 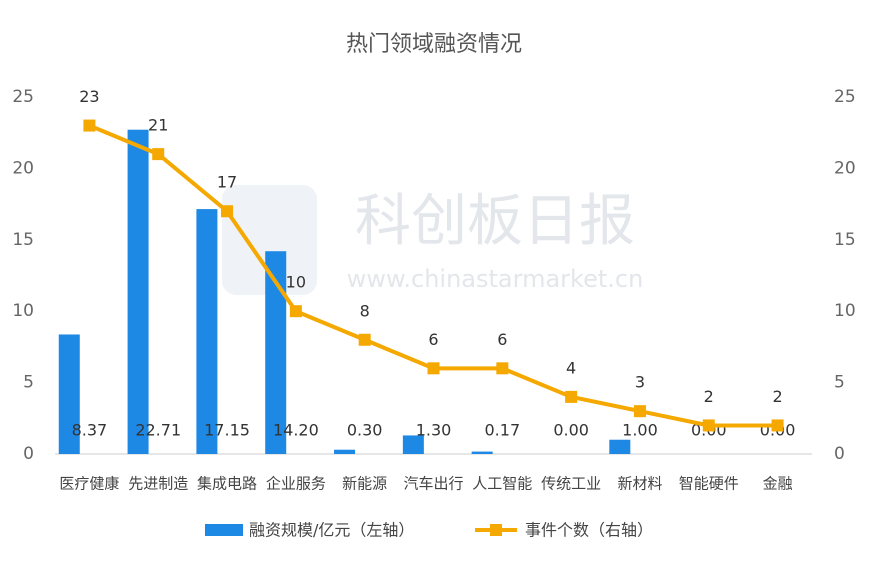 I want to click on data-label: 23, so click(x=89, y=96).